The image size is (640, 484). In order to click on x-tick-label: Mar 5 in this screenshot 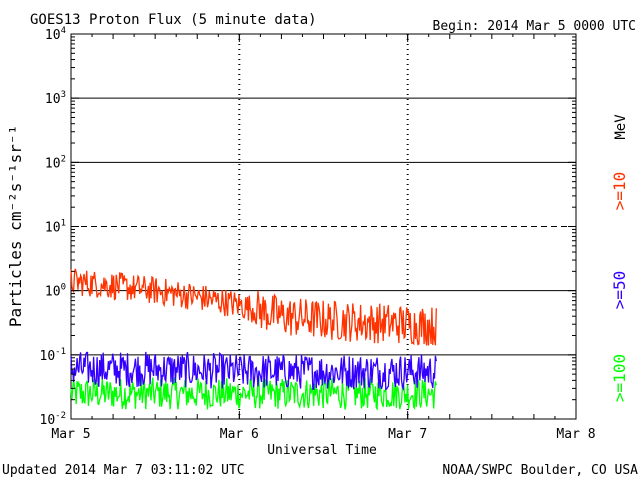, I will do `click(70, 434)`.